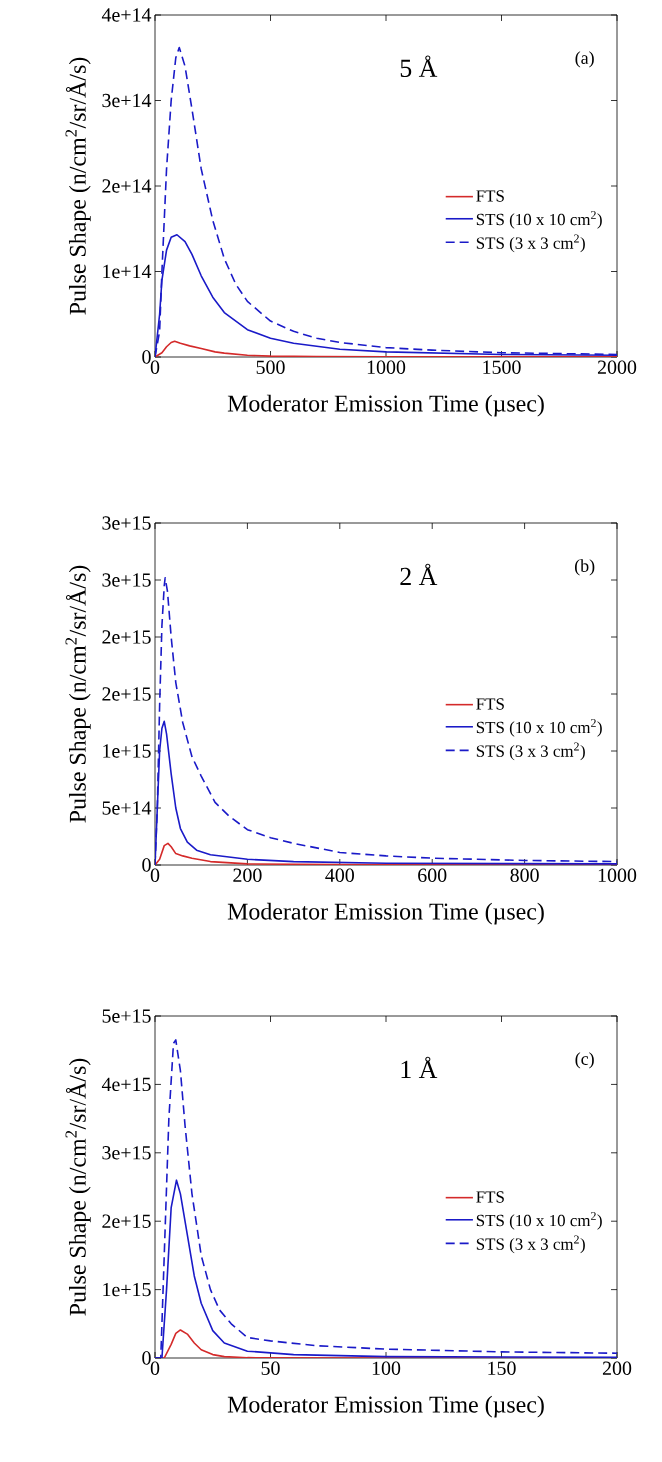  Describe the element at coordinates (584, 1060) in the screenshot. I see `annotation: (c)` at that location.